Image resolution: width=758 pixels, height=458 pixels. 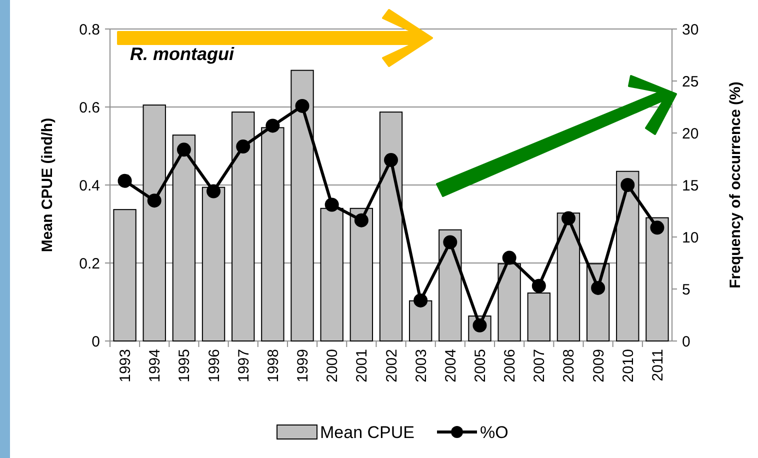 What do you see at coordinates (303, 365) in the screenshot?
I see `x-tick-label: 1999` at bounding box center [303, 365].